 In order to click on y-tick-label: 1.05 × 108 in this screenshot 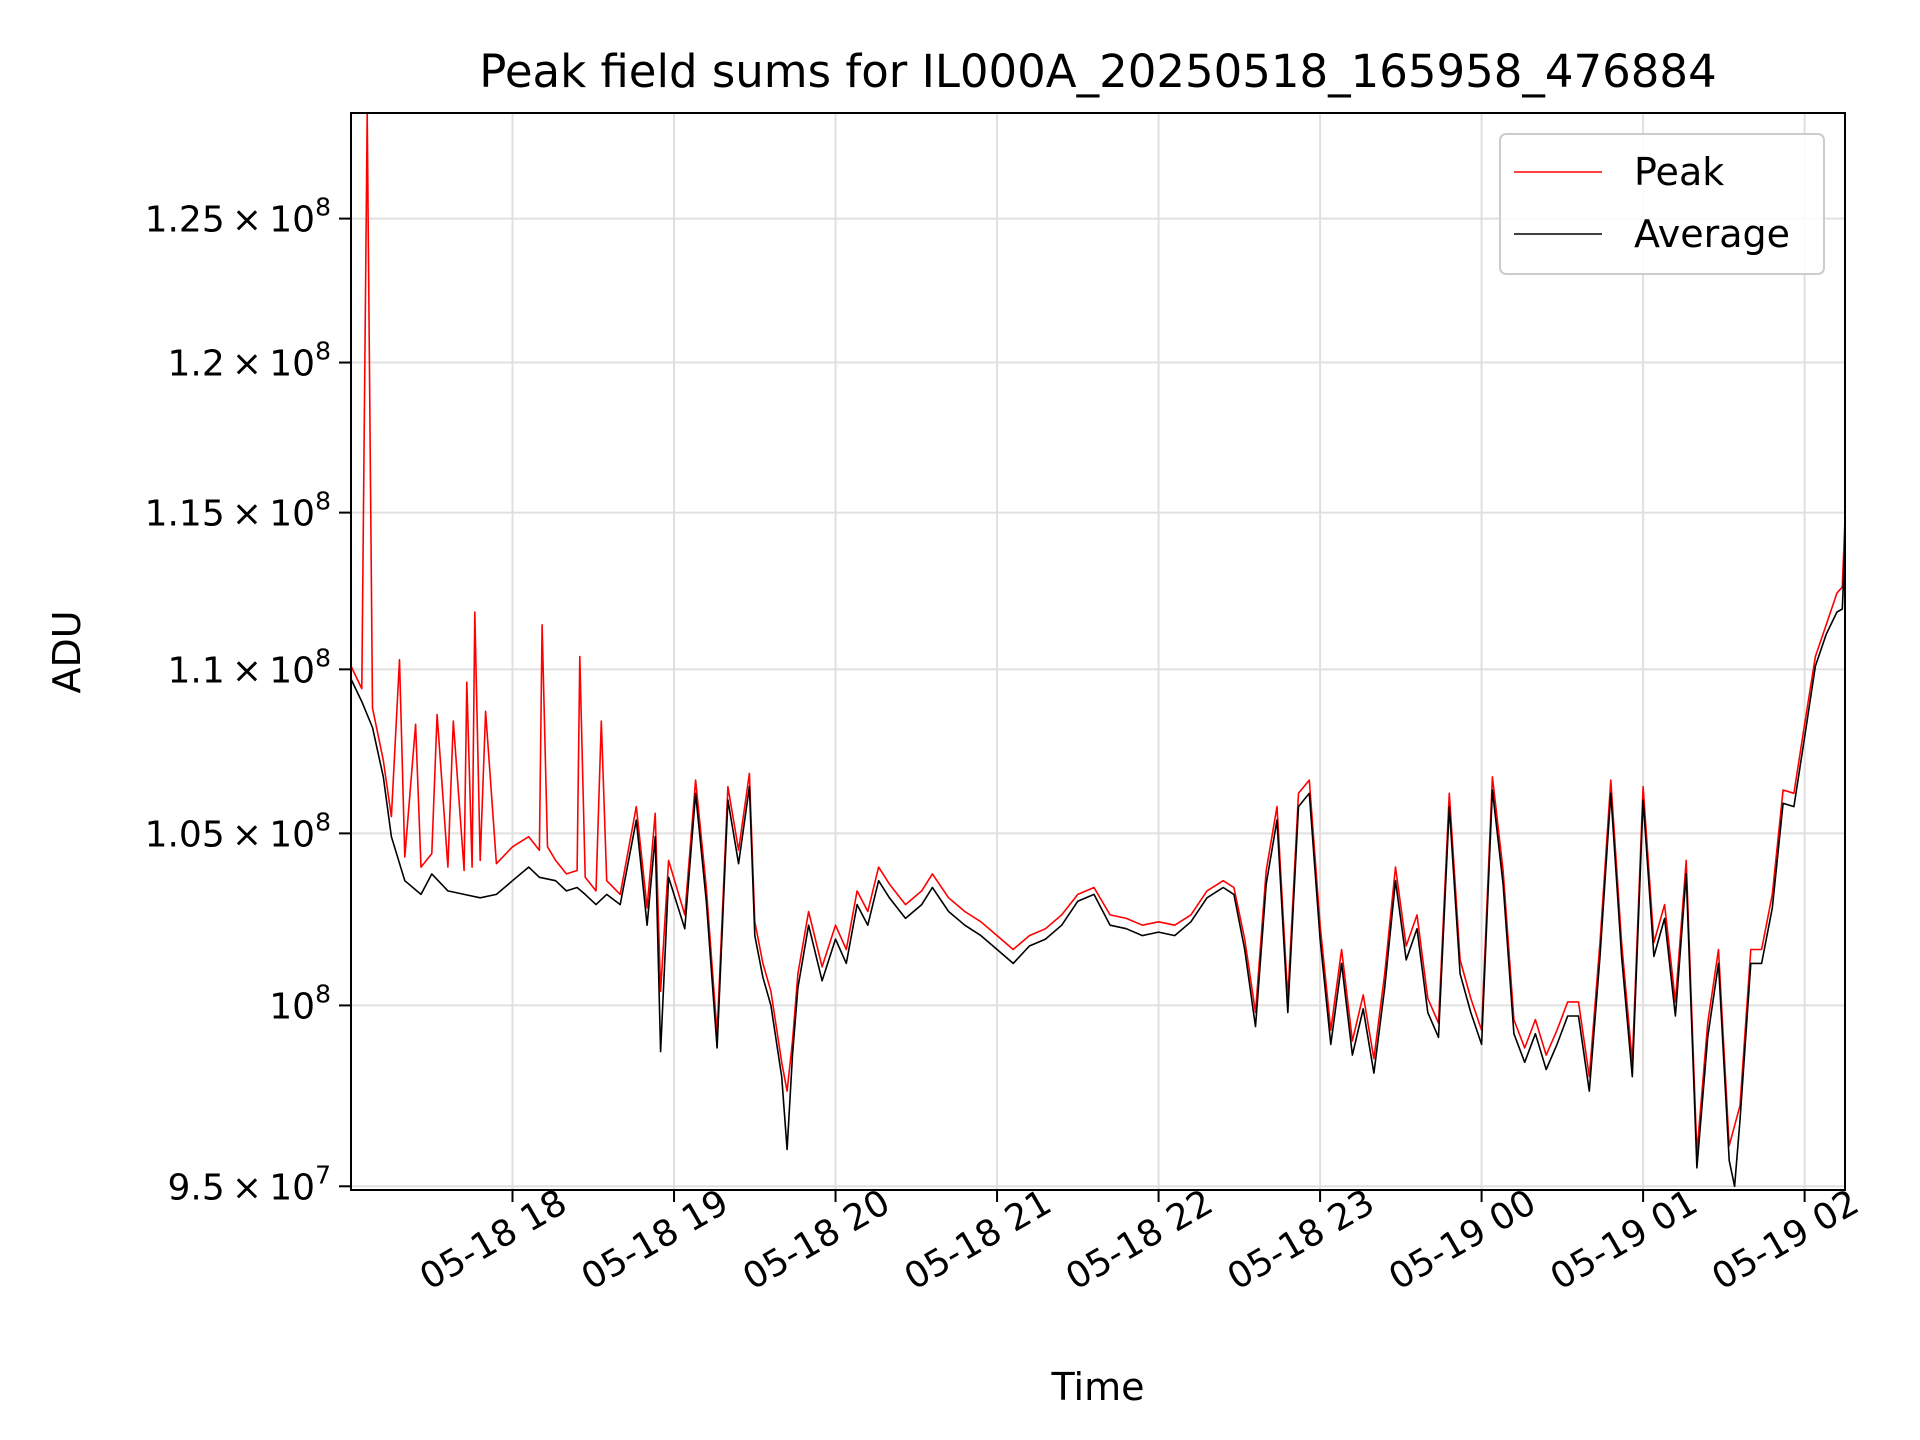, I will do `click(238, 831)`.